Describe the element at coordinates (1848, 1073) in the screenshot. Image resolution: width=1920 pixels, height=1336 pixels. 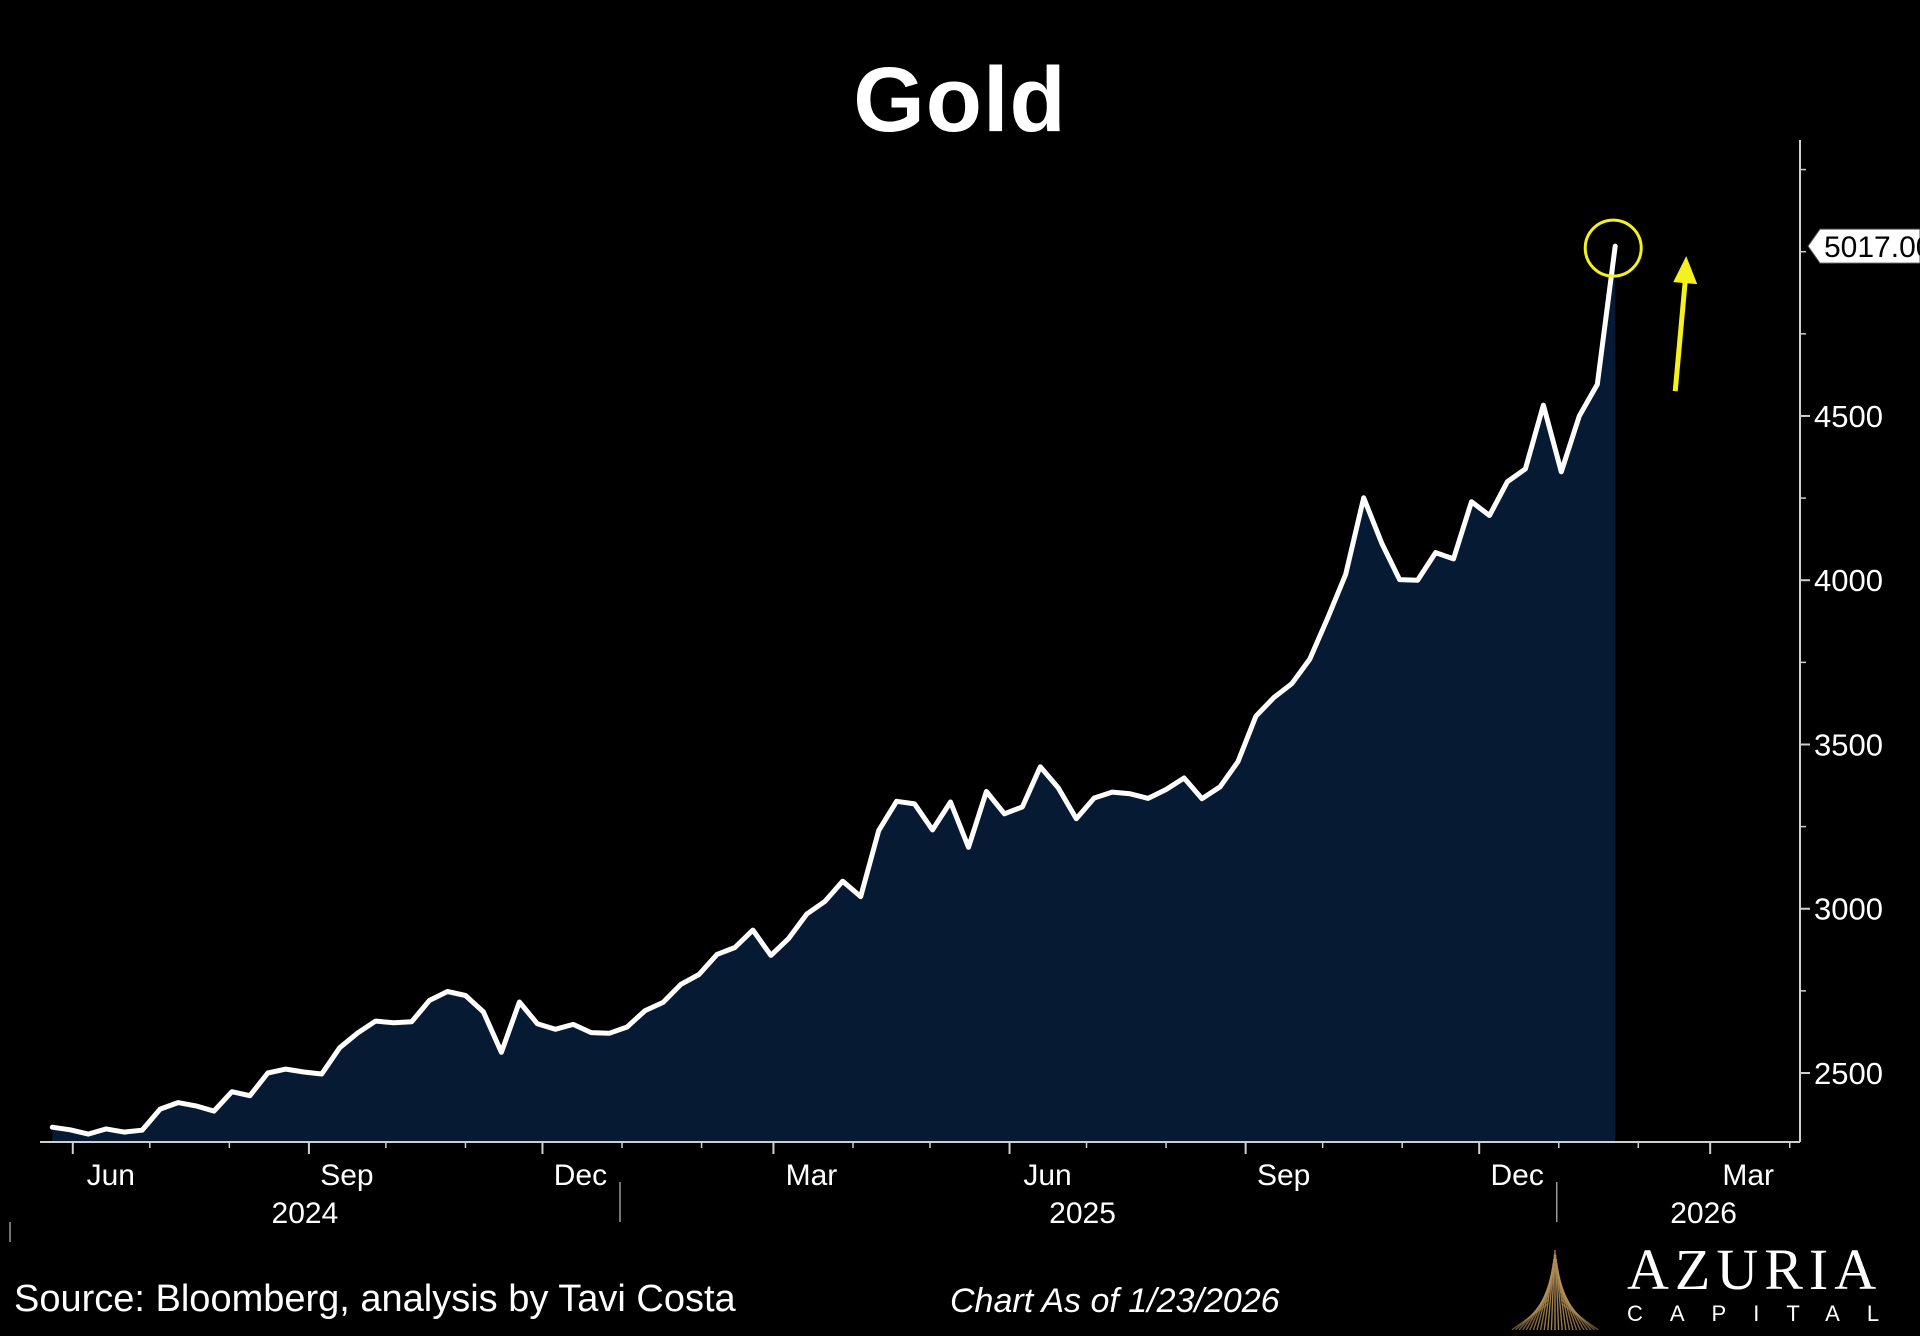
I see `y-tick-label: 2500` at that location.